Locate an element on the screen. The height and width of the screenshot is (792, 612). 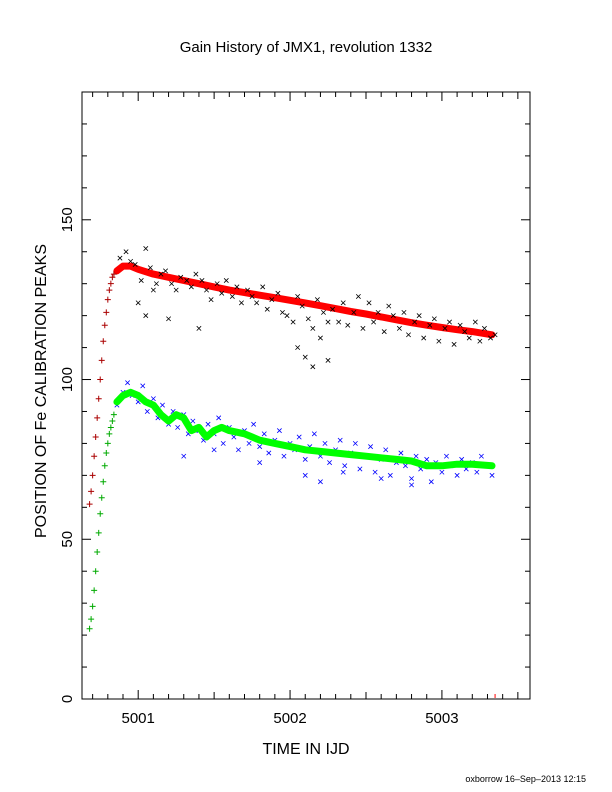
y-tick-label: 0 is located at coordinates (67, 699).